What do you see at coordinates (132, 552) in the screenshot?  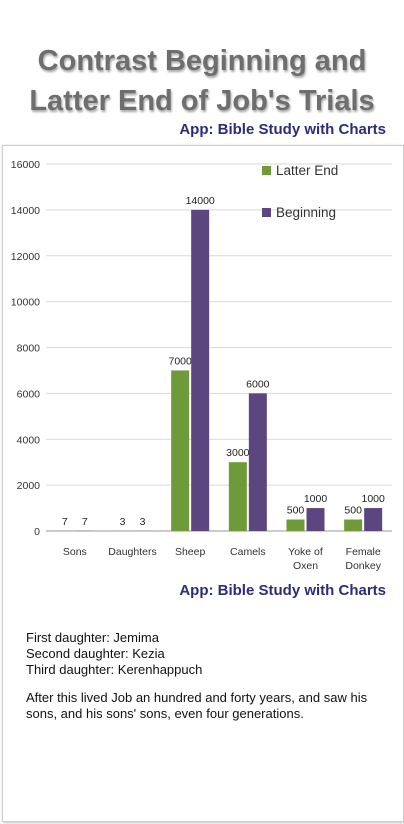 I see `x-tick-label: Daughters` at bounding box center [132, 552].